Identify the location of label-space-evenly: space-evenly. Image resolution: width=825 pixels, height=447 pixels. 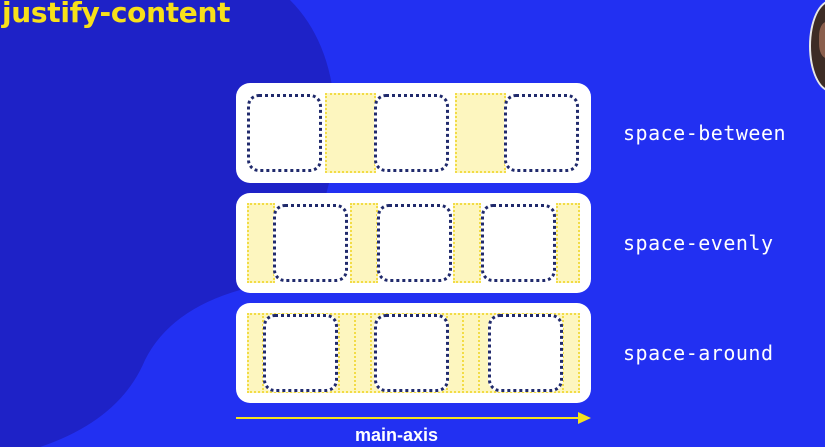
(698, 243).